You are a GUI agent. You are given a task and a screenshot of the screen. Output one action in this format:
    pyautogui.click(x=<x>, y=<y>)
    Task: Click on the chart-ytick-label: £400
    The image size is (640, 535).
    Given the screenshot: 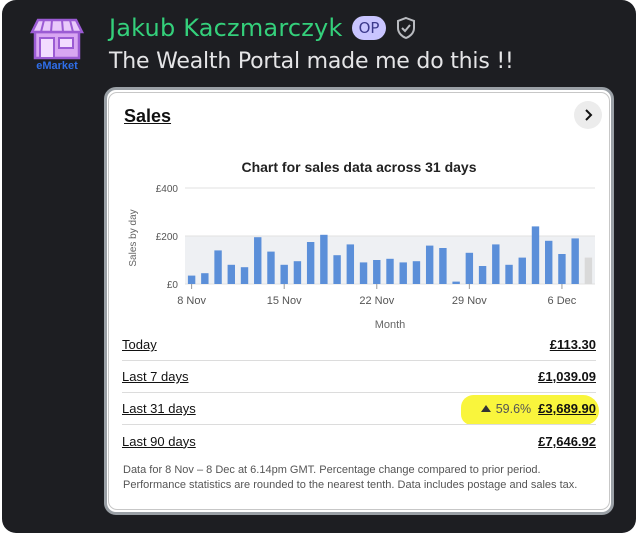 What is the action you would take?
    pyautogui.click(x=167, y=189)
    